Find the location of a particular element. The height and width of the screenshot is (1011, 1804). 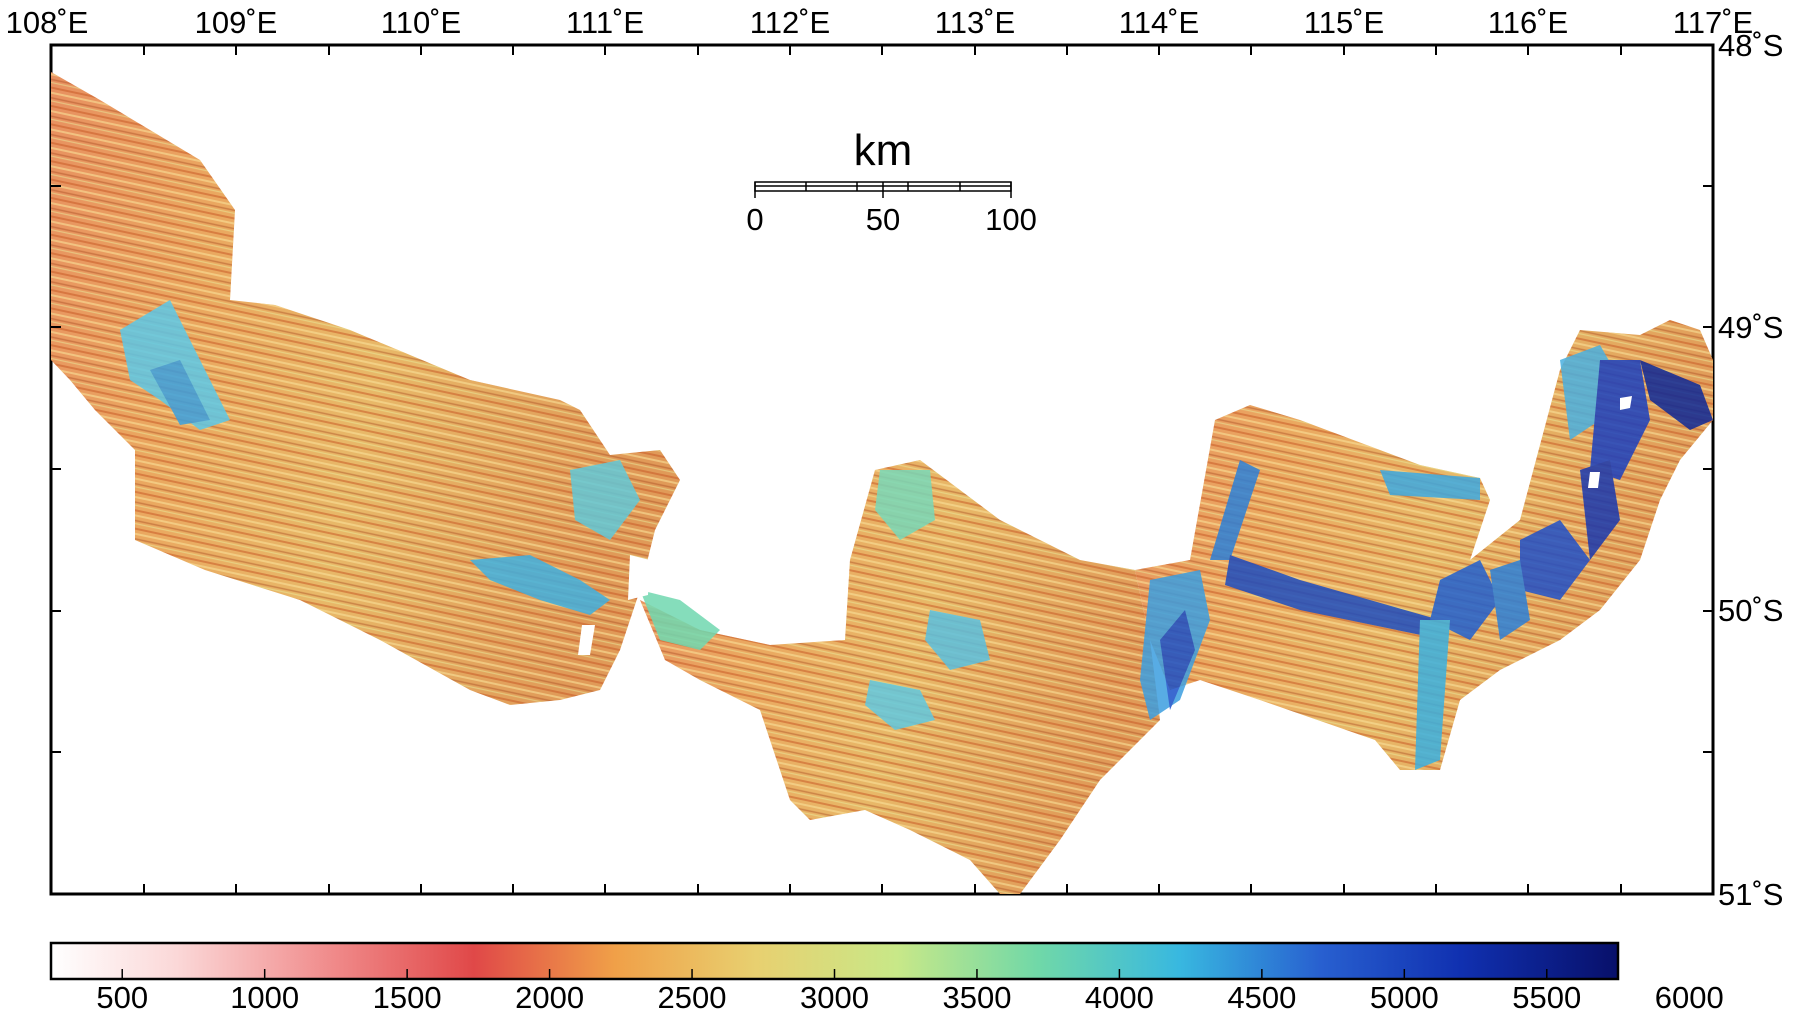

lon-label: 116˚E is located at coordinates (1528, 22).